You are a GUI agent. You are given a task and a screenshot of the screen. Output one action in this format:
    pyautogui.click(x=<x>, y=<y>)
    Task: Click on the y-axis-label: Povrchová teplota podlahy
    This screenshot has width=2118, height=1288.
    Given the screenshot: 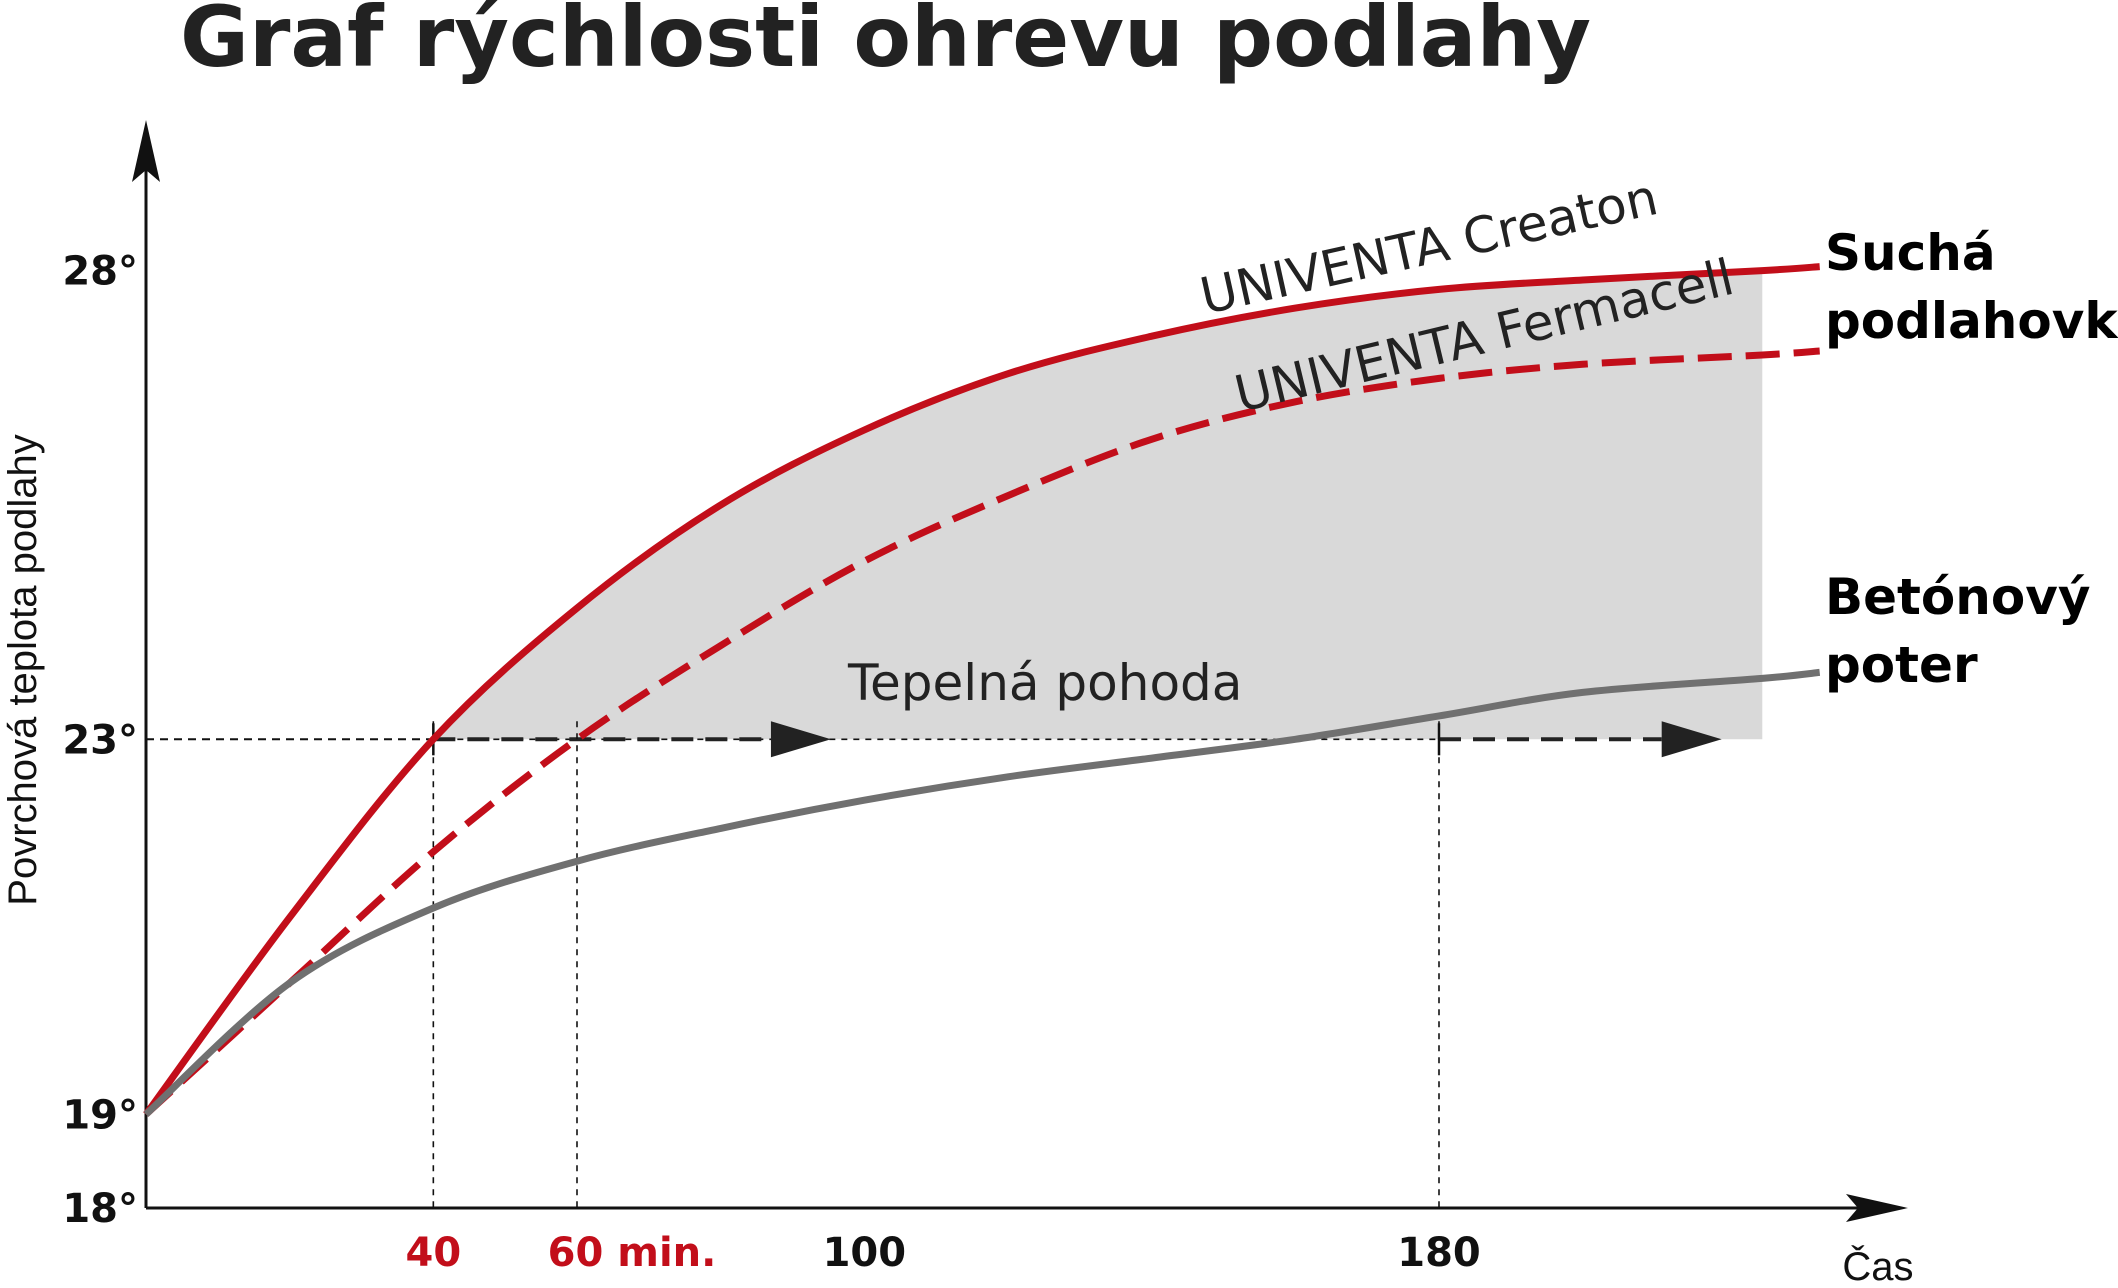 What is the action you would take?
    pyautogui.click(x=23, y=669)
    